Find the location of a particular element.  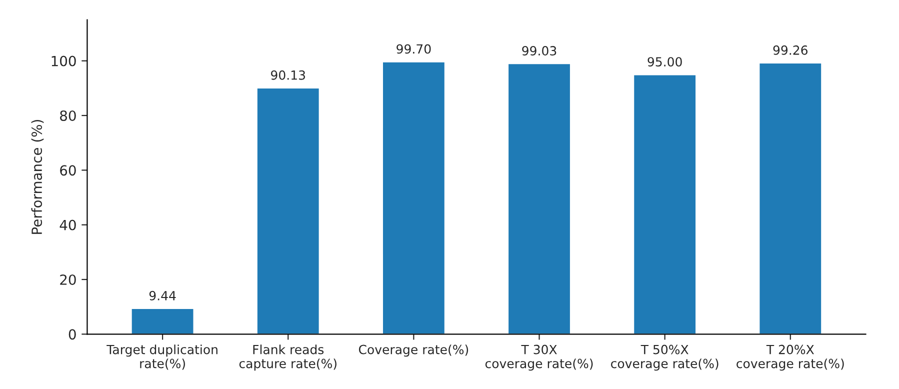

x-tick-label: Flank reads capture rate(%) is located at coordinates (287, 357).